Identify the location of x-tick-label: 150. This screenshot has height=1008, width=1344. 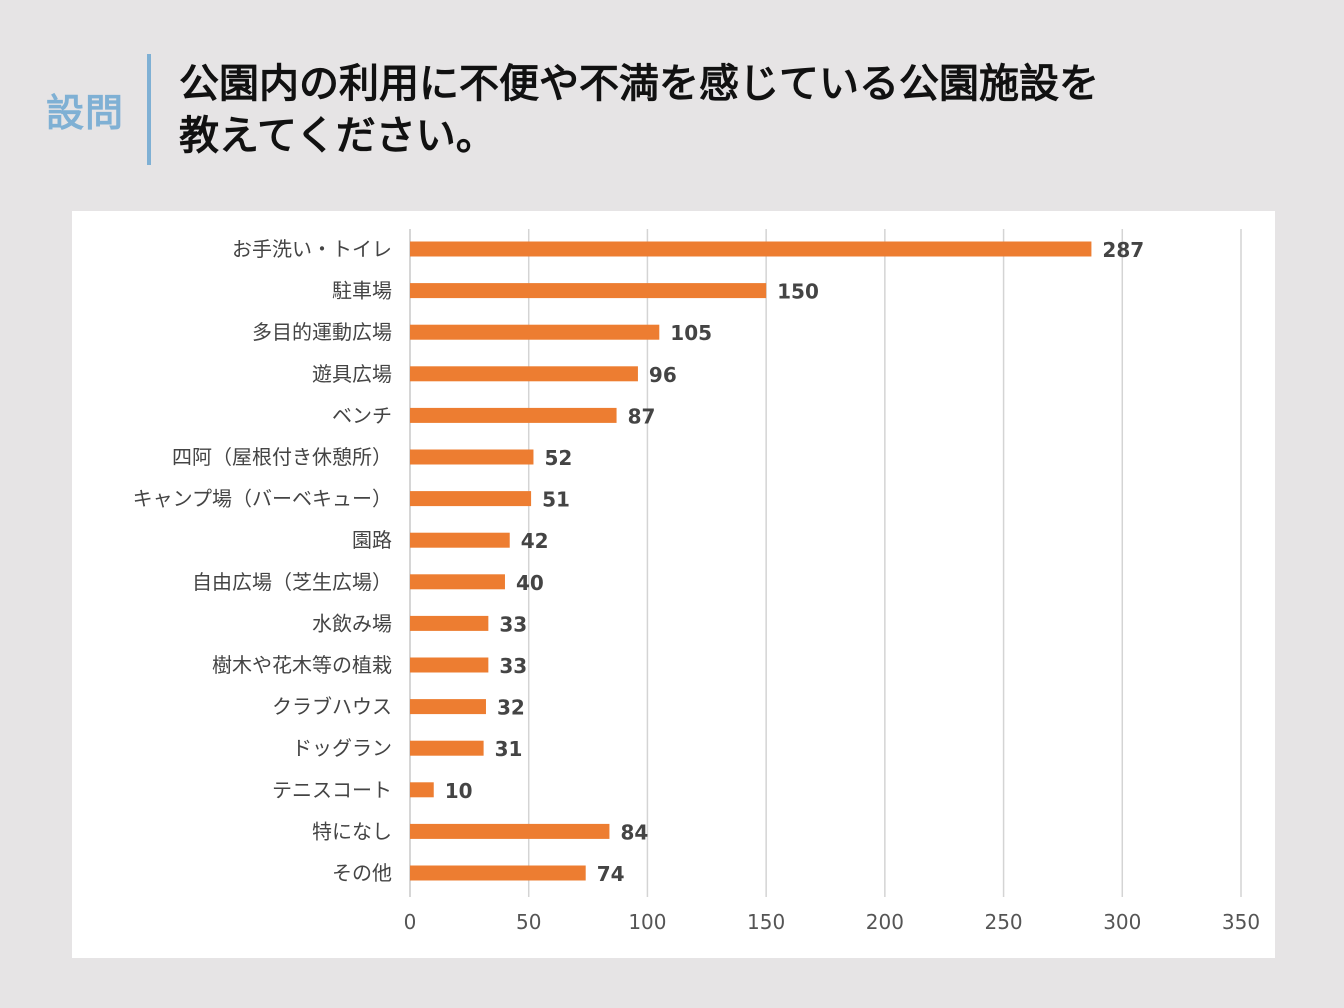
(766, 922).